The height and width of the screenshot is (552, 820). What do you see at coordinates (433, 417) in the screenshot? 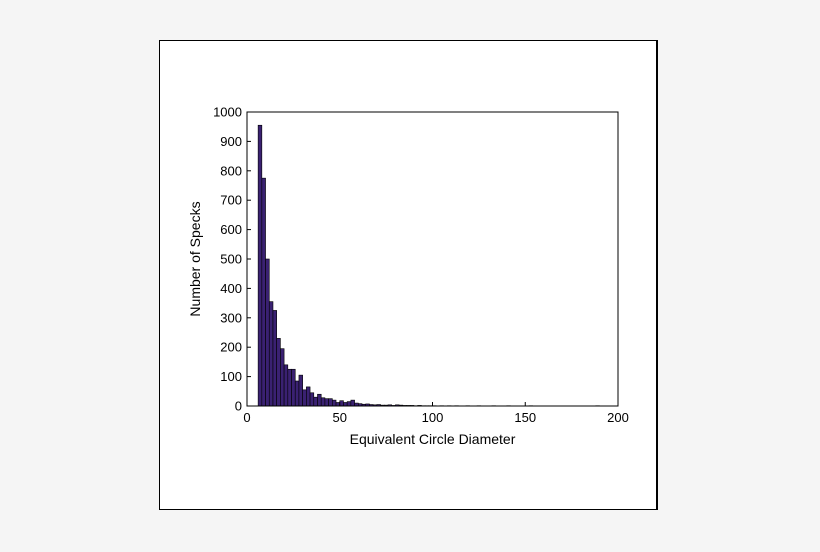
I see `x-tick-label: 100` at bounding box center [433, 417].